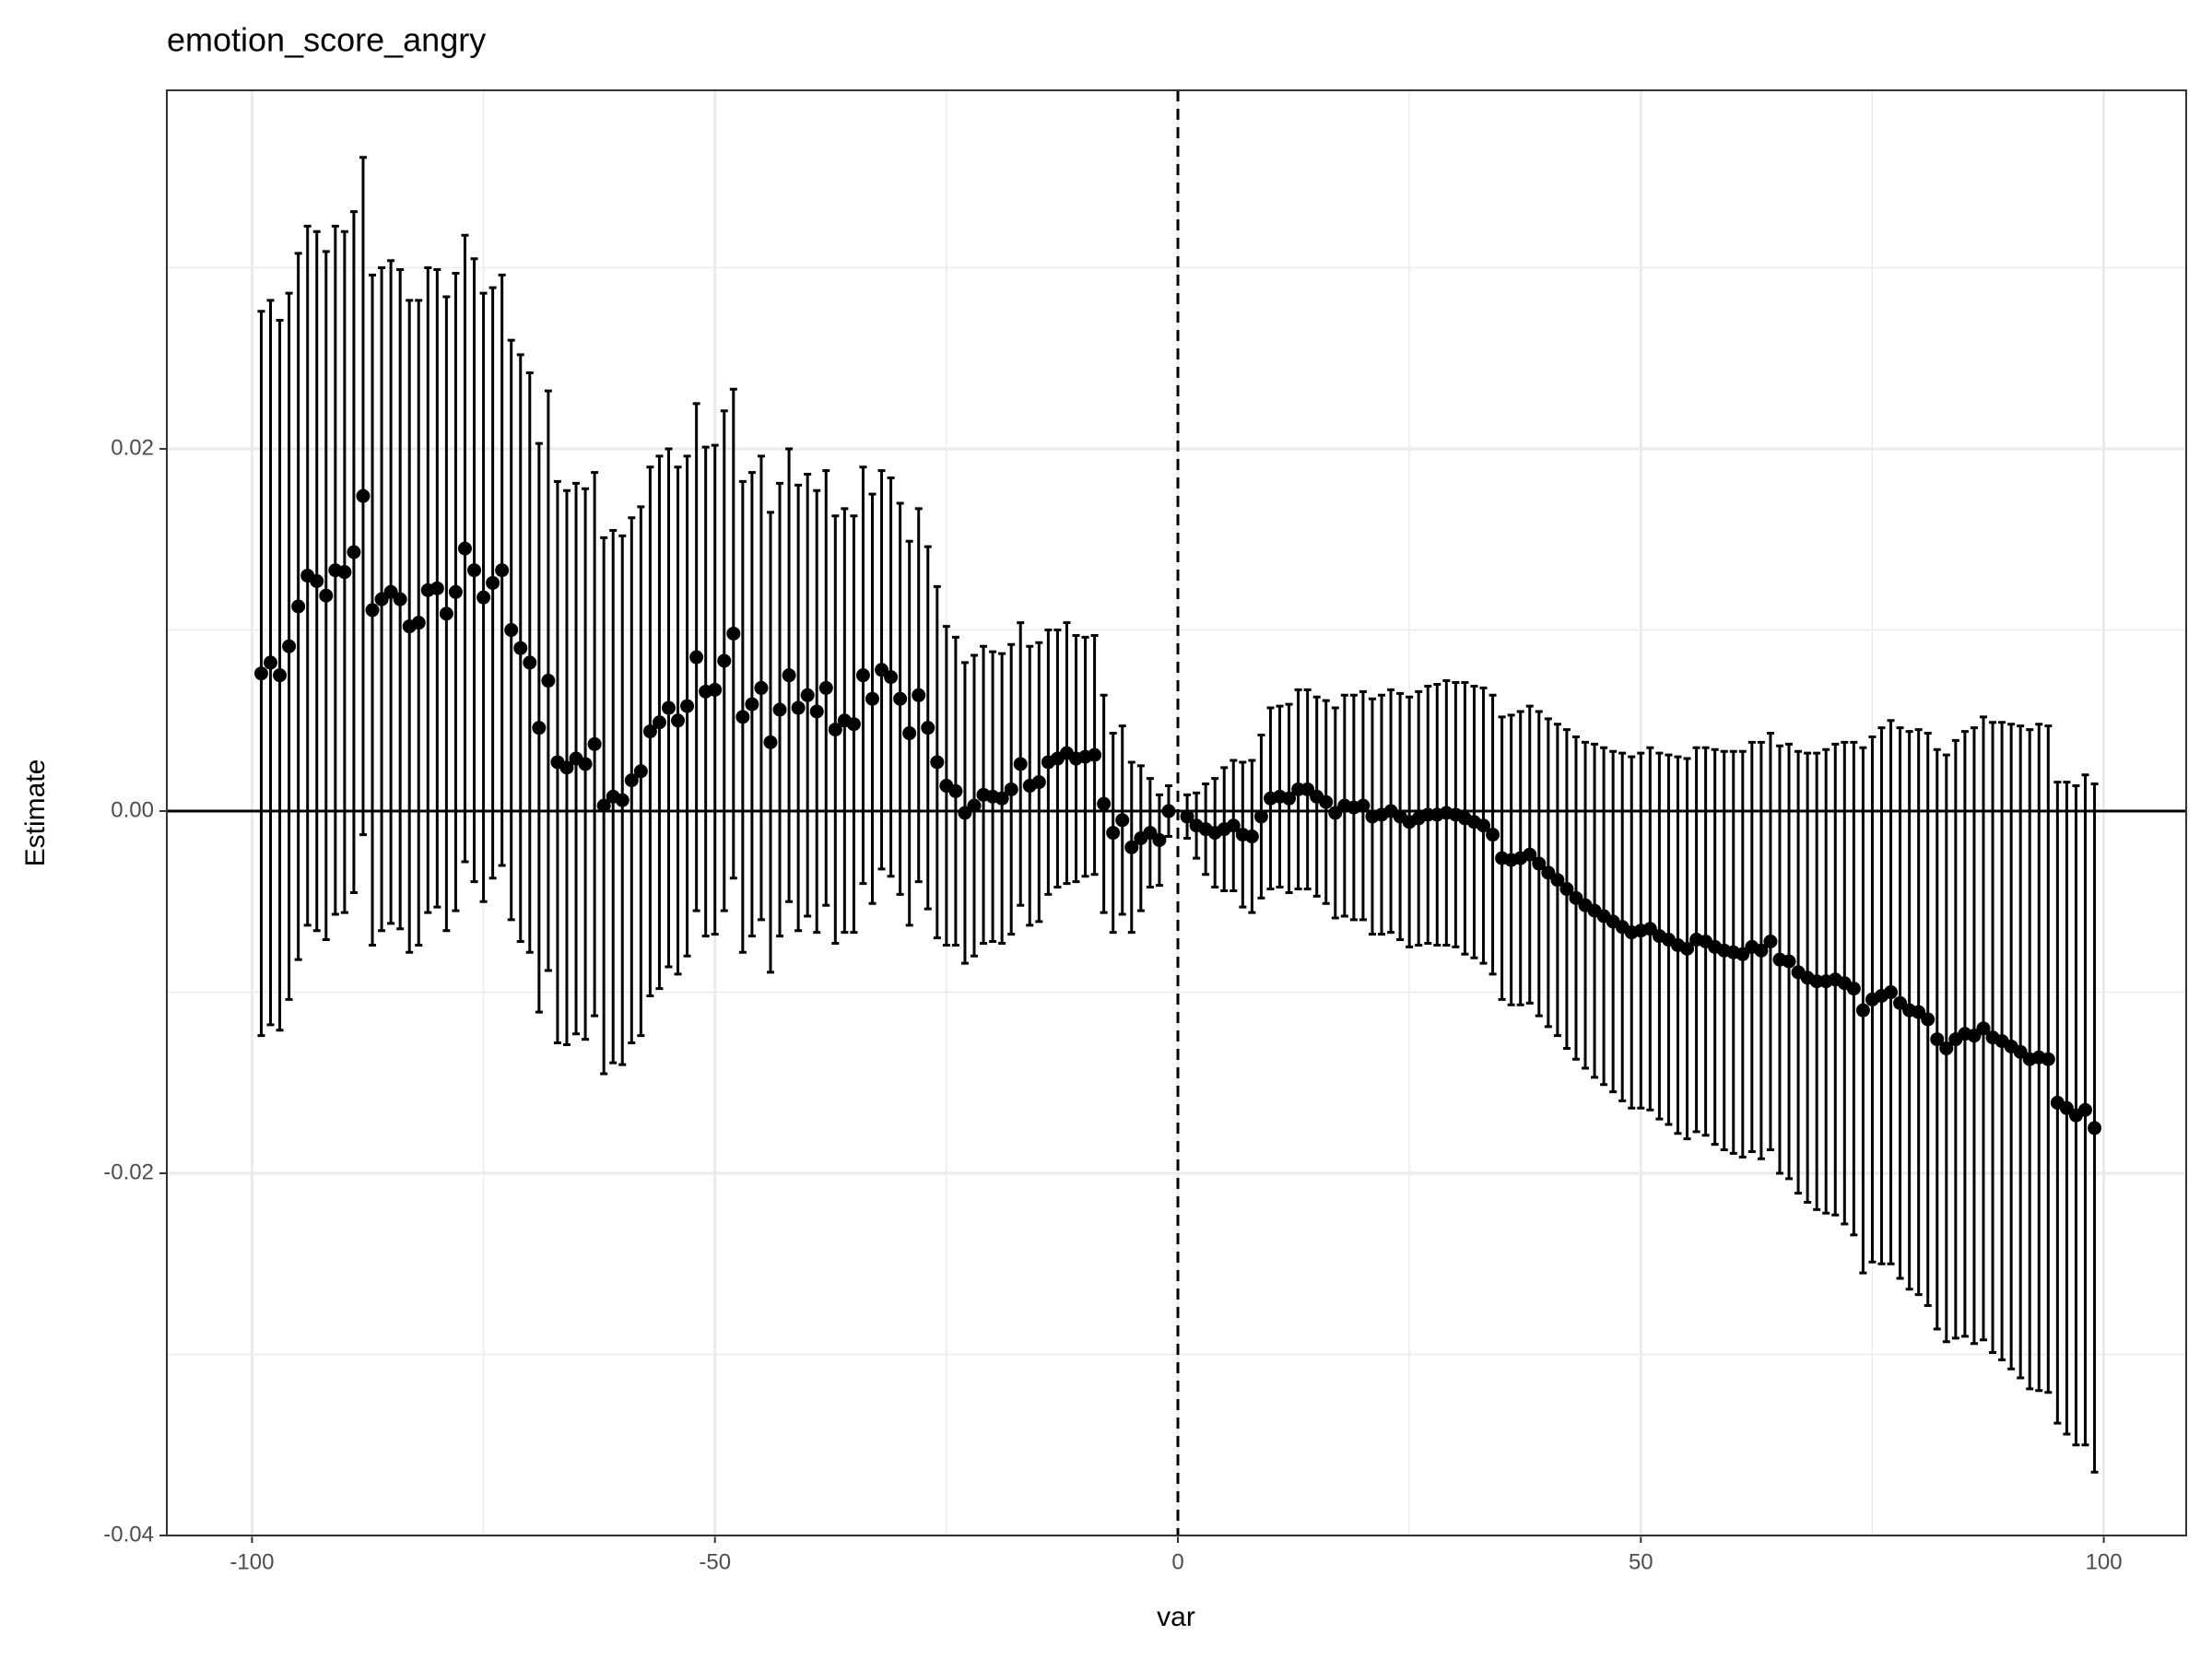 The width and height of the screenshot is (2212, 1659). I want to click on x-tick-label: -50, so click(715, 1561).